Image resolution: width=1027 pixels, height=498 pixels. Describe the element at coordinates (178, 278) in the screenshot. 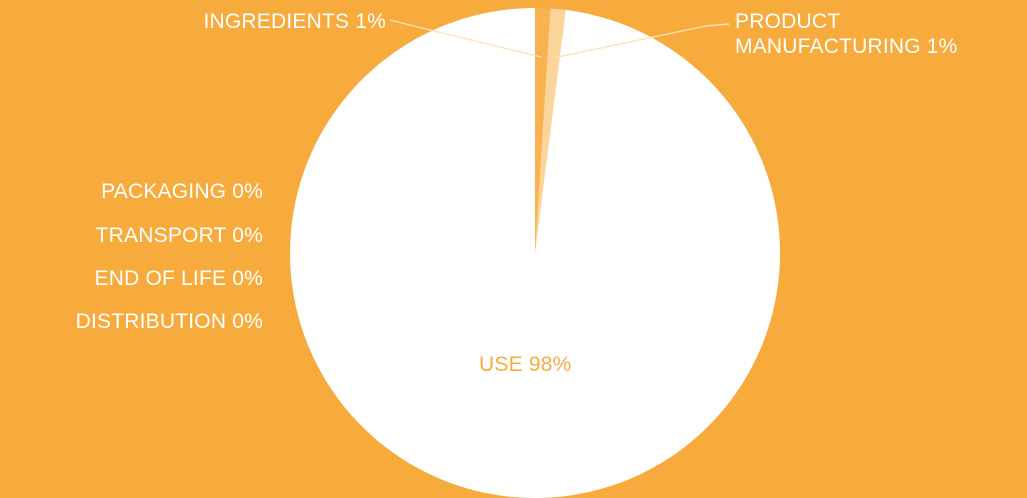

I see `label-end-of-life: END OF LIFE 0%` at that location.